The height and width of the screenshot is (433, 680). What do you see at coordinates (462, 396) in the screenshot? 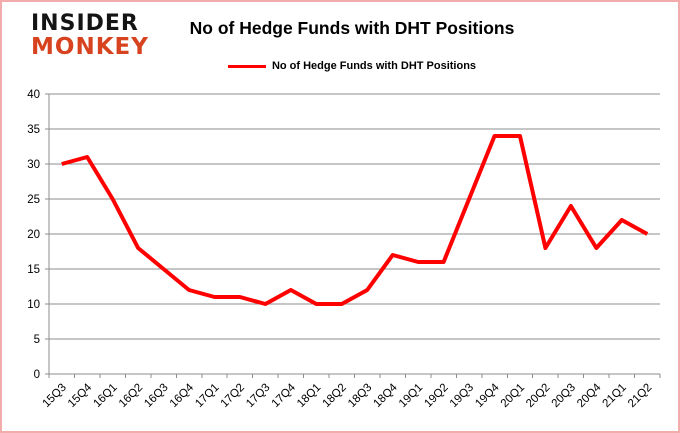
I see `x-tick-label: 19Q3` at bounding box center [462, 396].